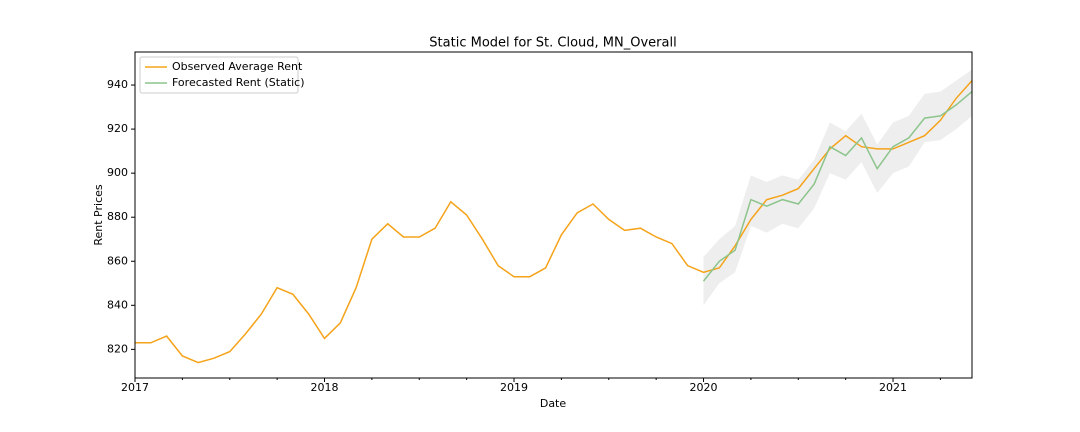 The width and height of the screenshot is (1080, 432). I want to click on confidence-band, so click(837, 187).